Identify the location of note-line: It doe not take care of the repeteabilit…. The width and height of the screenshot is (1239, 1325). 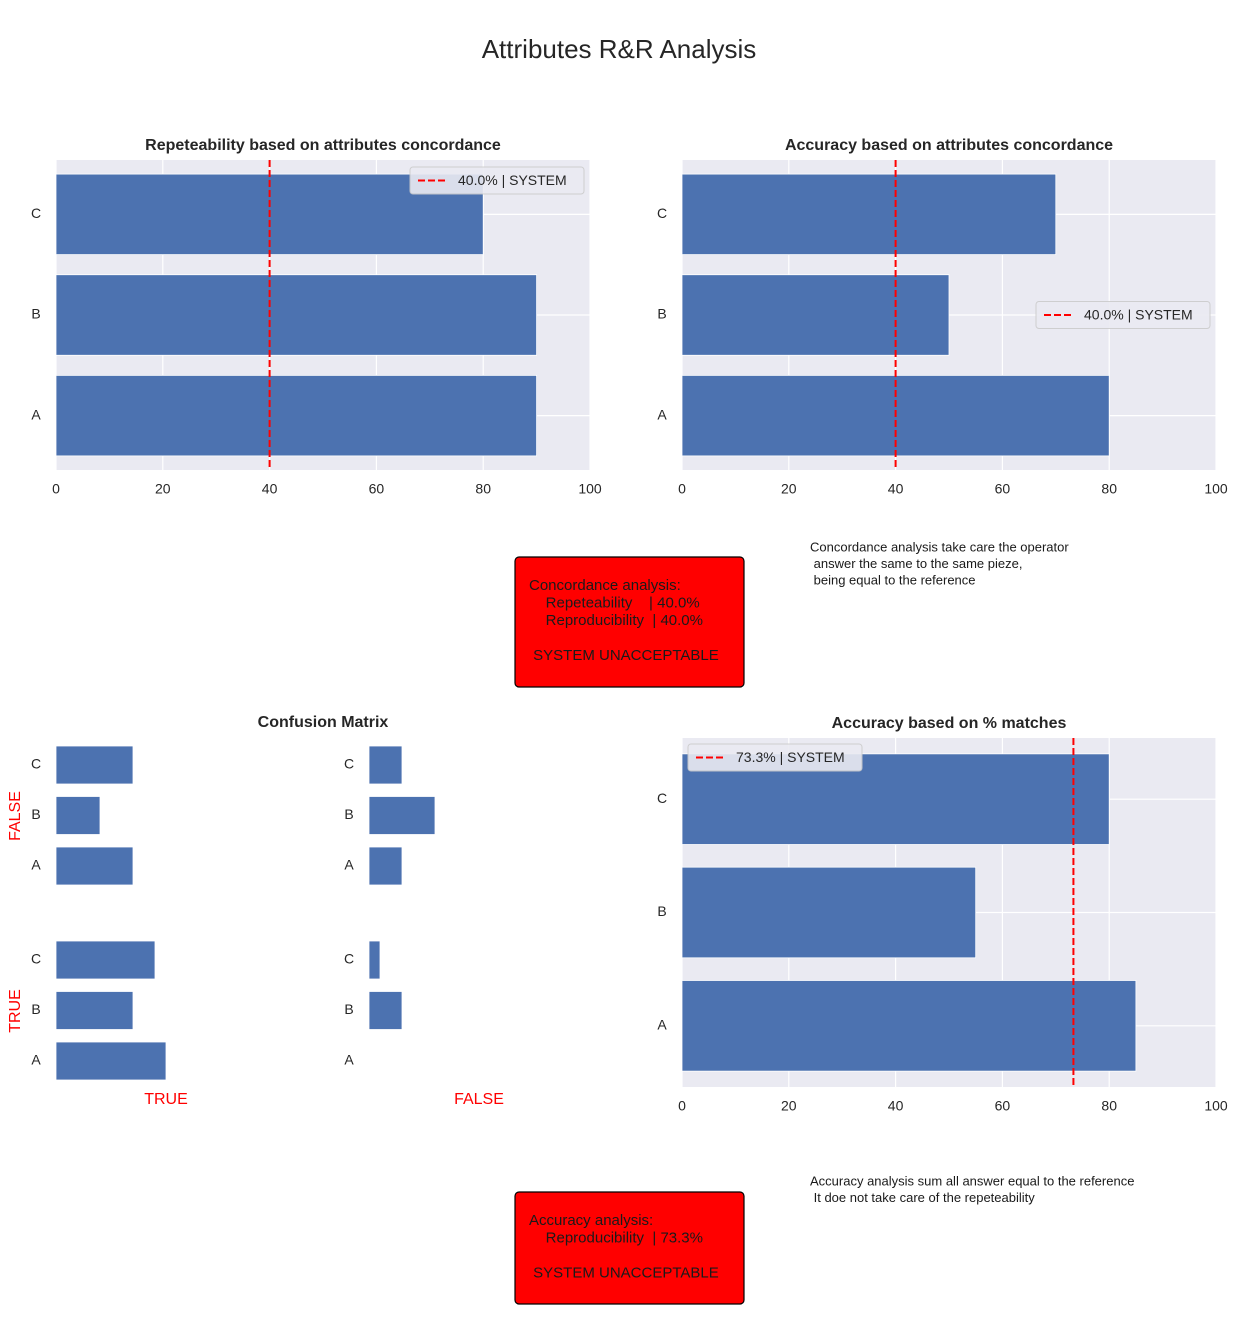
(922, 1197).